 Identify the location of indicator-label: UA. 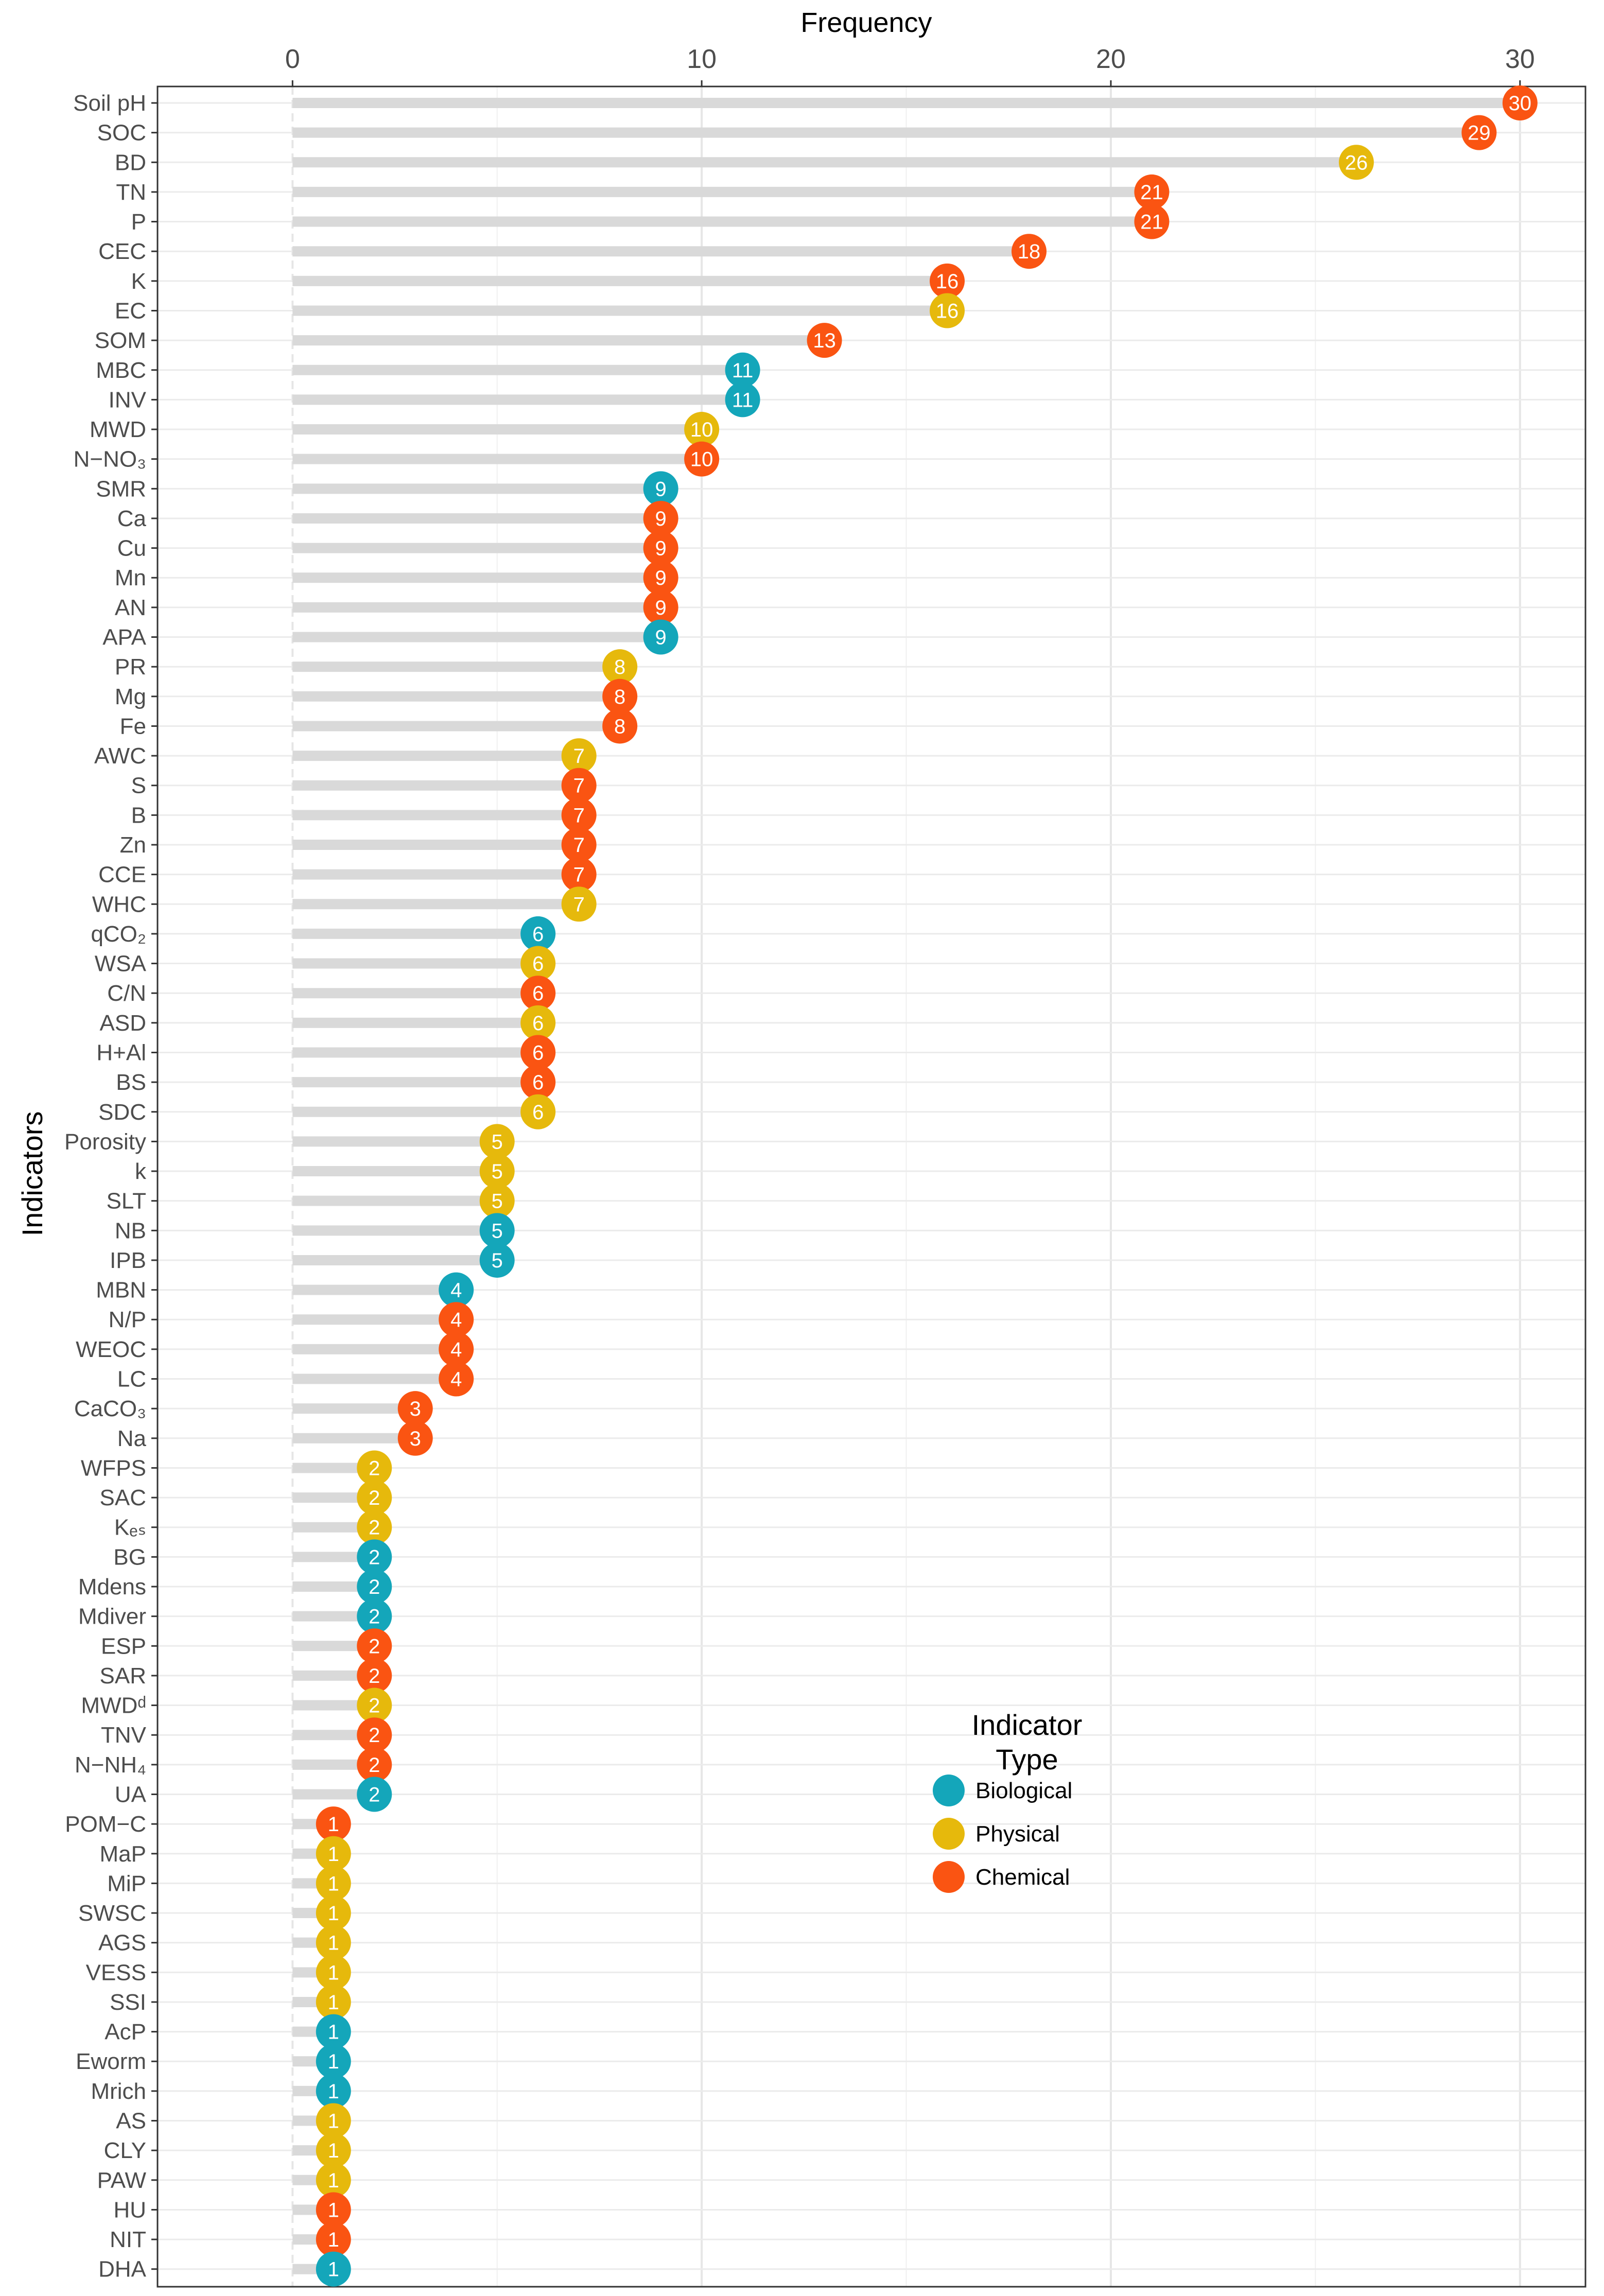
(131, 1794).